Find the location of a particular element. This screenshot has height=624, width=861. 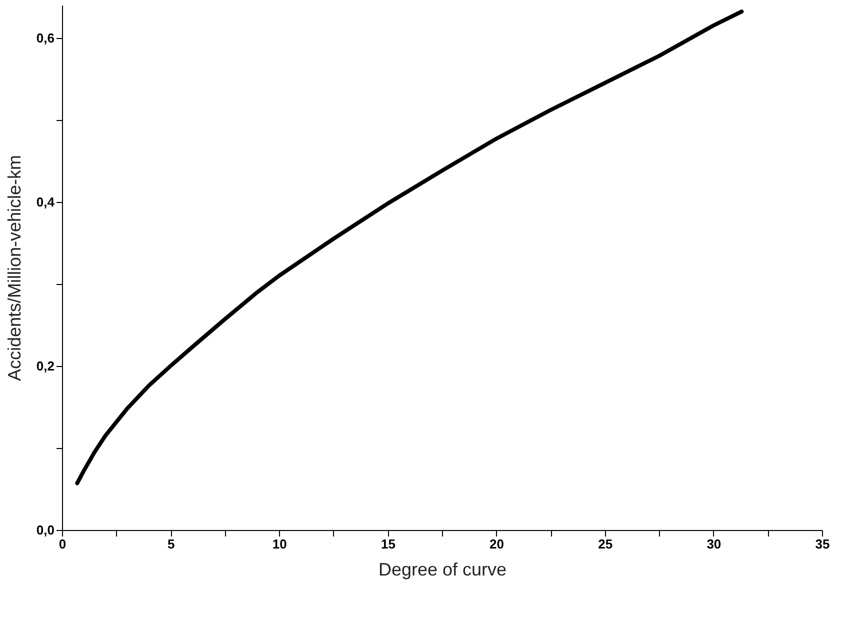

x-tick-label: 5 is located at coordinates (171, 544).